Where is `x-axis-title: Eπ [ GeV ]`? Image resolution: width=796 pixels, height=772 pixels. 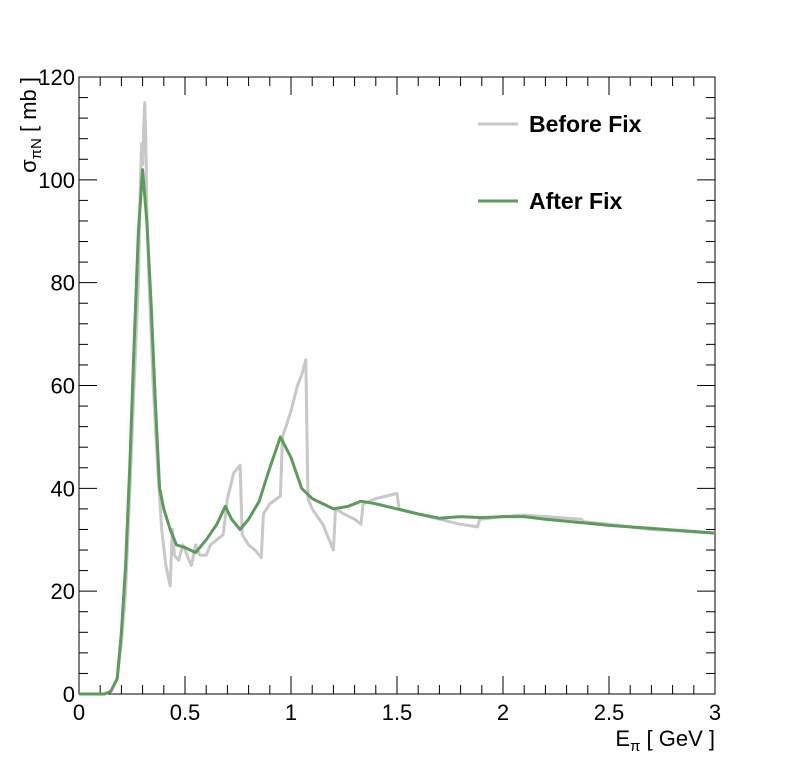
x-axis-title: Eπ [ GeV ] is located at coordinates (665, 740).